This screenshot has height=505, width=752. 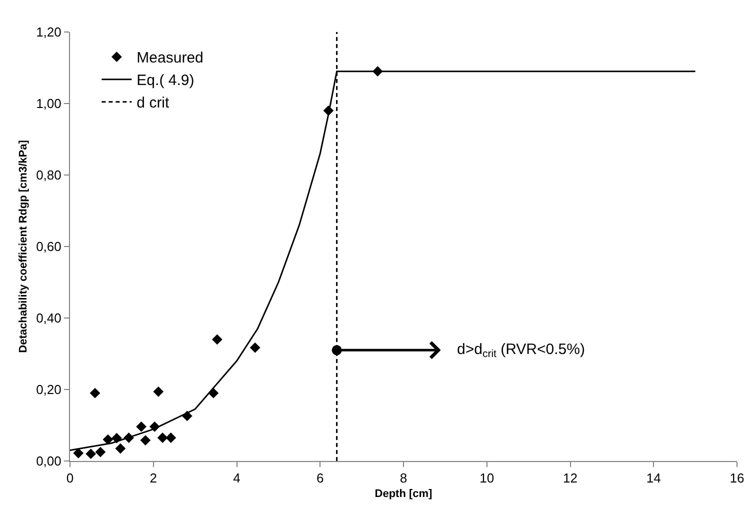 What do you see at coordinates (153, 103) in the screenshot?
I see `legend-label: d crit` at bounding box center [153, 103].